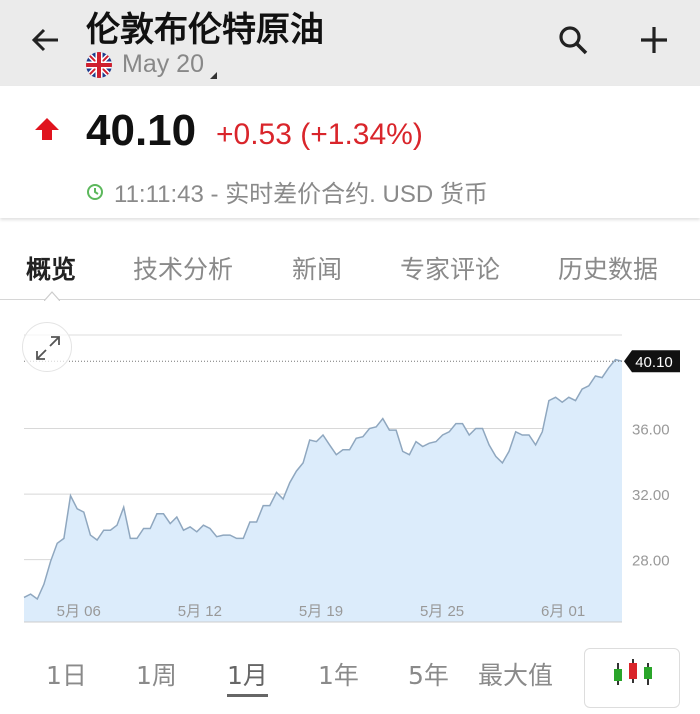 This screenshot has width=700, height=714. I want to click on clock-icon, so click(95, 191).